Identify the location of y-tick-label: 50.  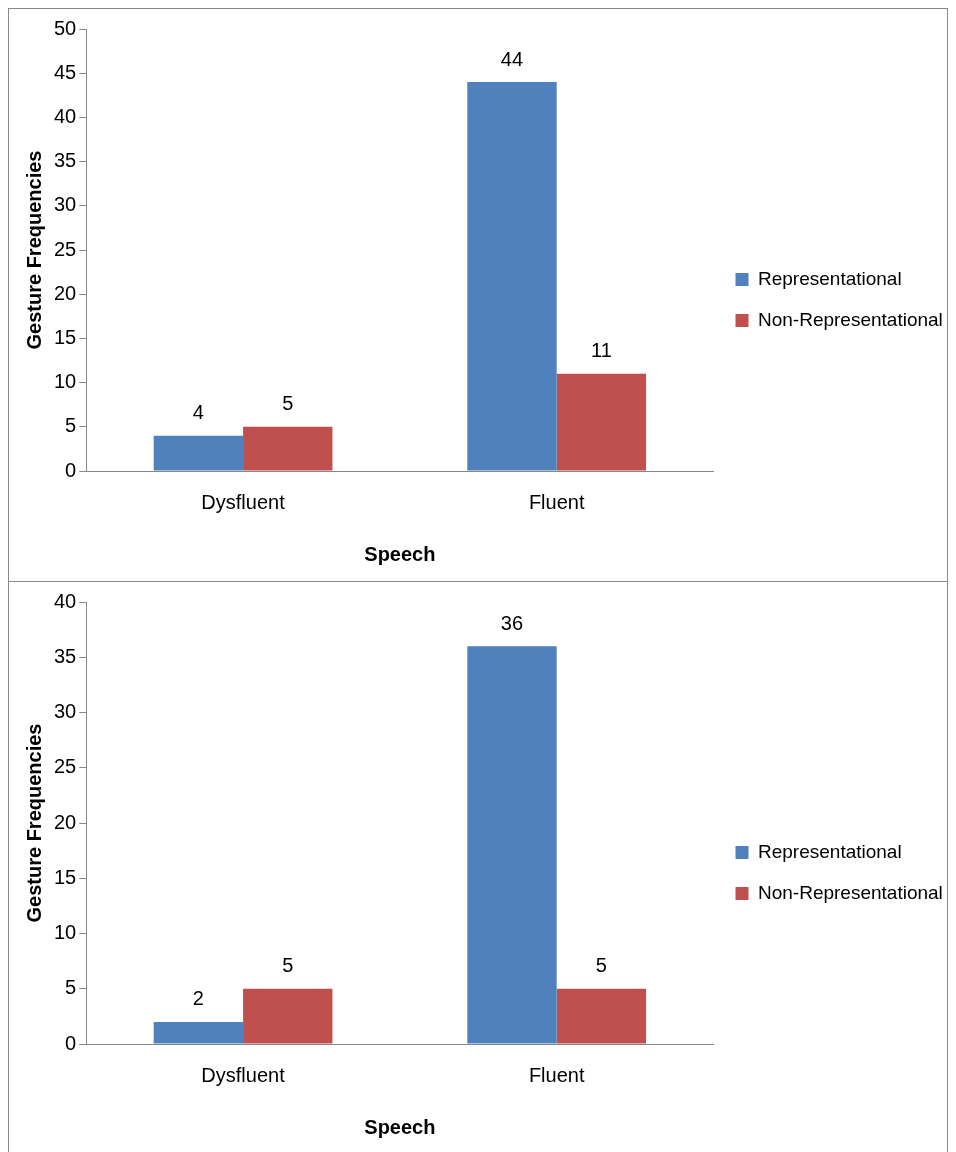
(65, 27).